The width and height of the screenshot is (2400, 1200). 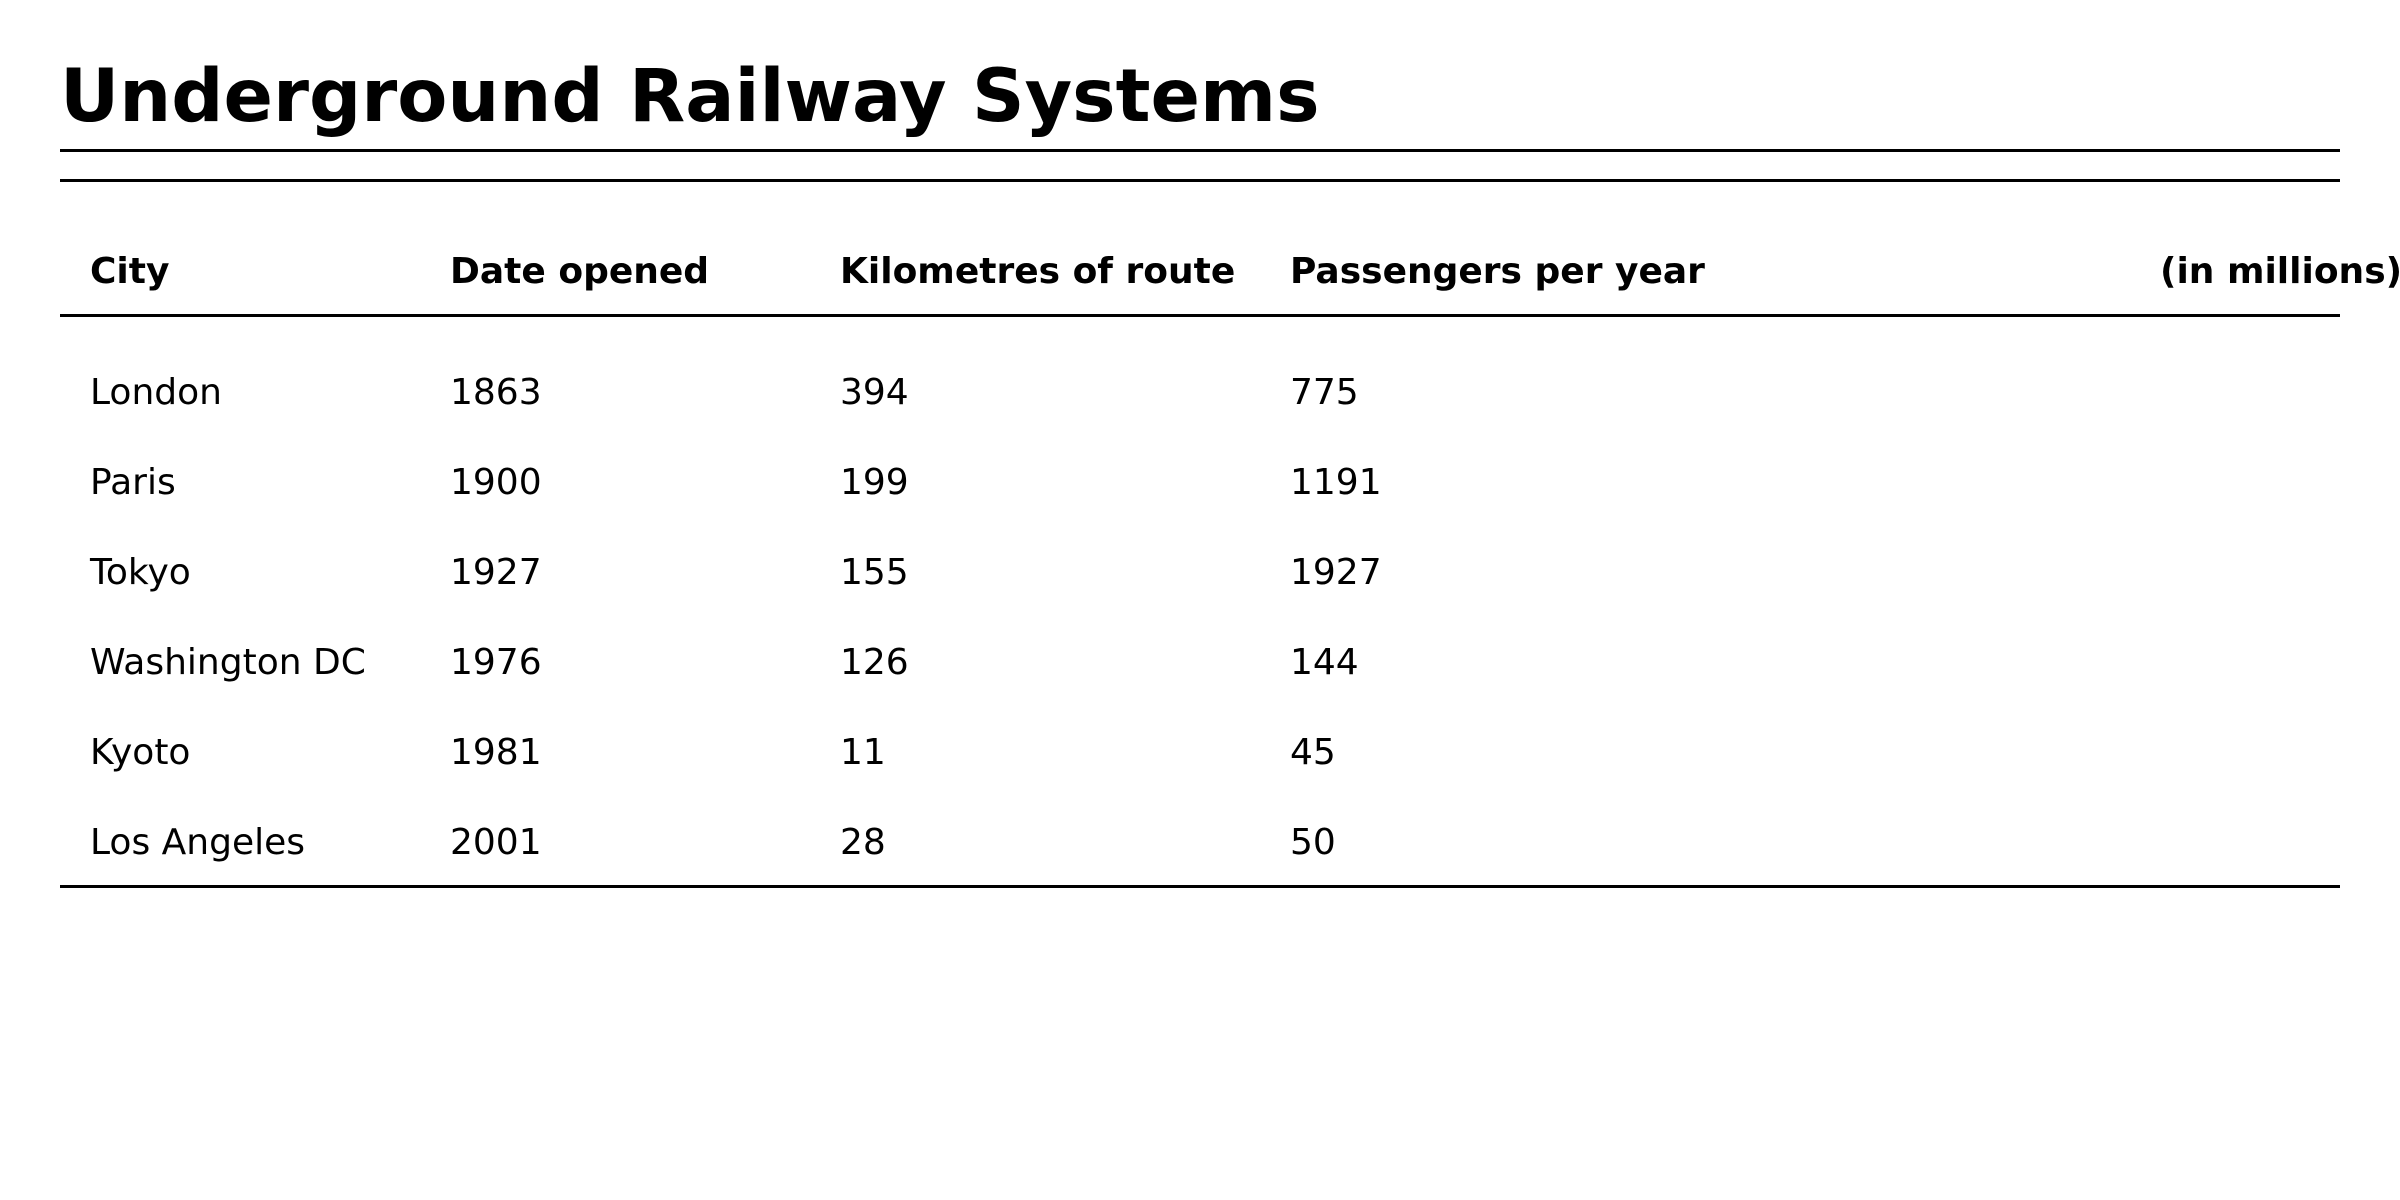 I want to click on table-row: Kyoto 1981 11 45, so click(x=1200, y=753).